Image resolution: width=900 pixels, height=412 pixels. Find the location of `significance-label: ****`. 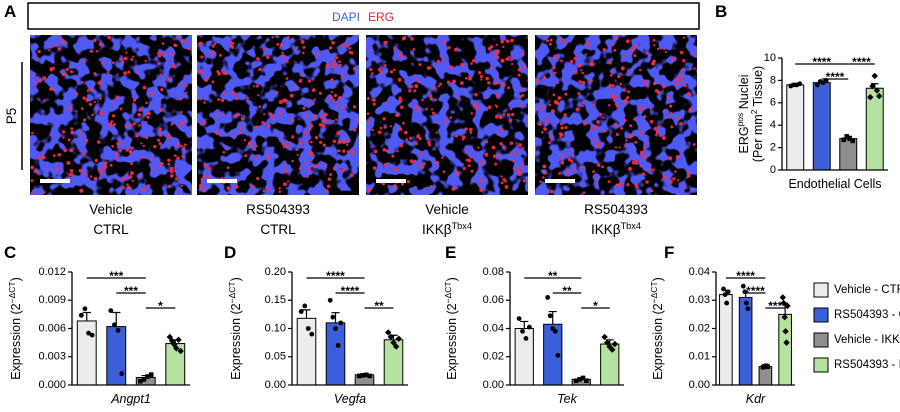

significance-label: **** is located at coordinates (835, 77).